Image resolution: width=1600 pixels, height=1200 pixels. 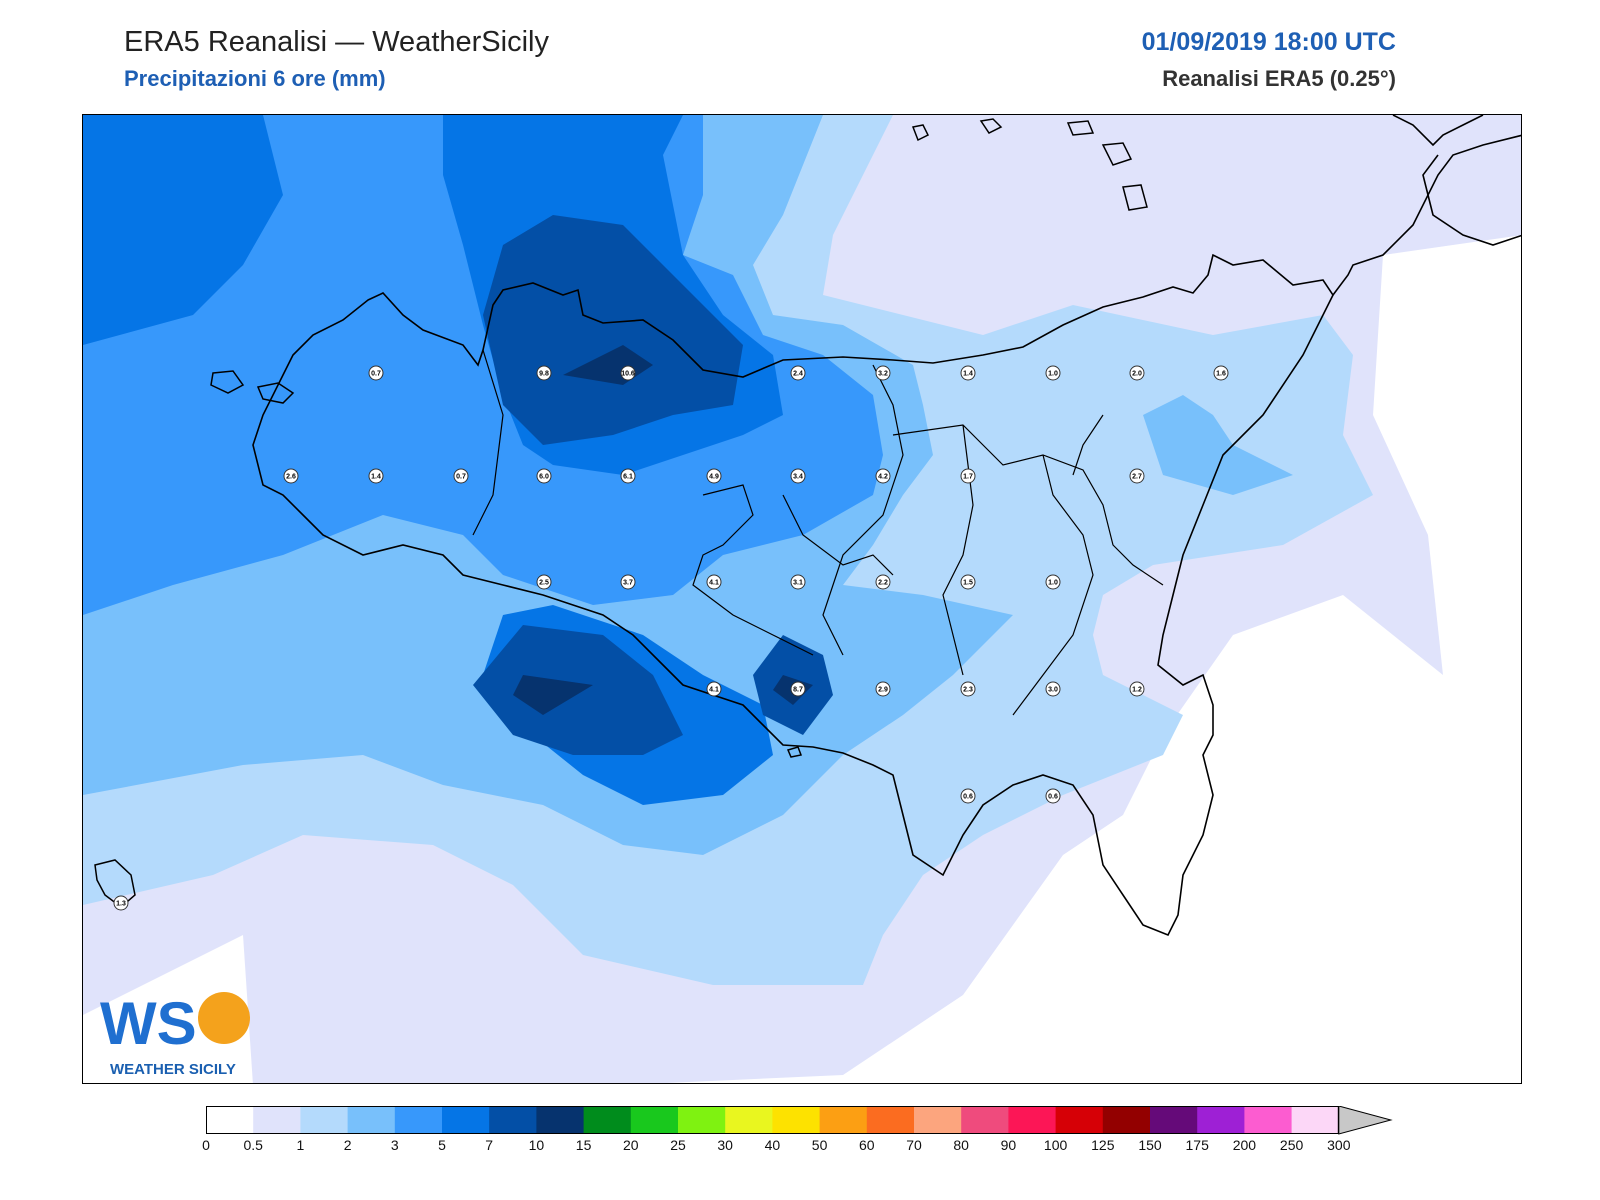 I want to click on station-value: 10.6, so click(x=628, y=374).